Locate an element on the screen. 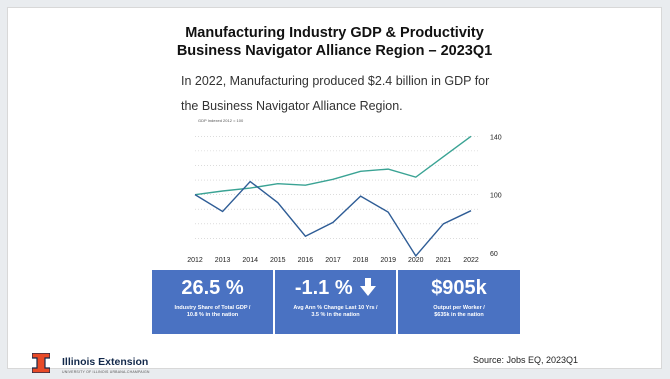  y-tick-labels: 140 100 60 is located at coordinates (496, 196).